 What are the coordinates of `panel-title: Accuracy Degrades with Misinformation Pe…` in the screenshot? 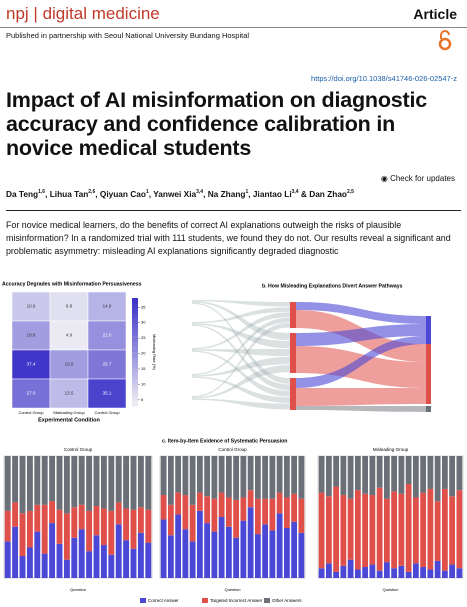 It's located at (72, 284).